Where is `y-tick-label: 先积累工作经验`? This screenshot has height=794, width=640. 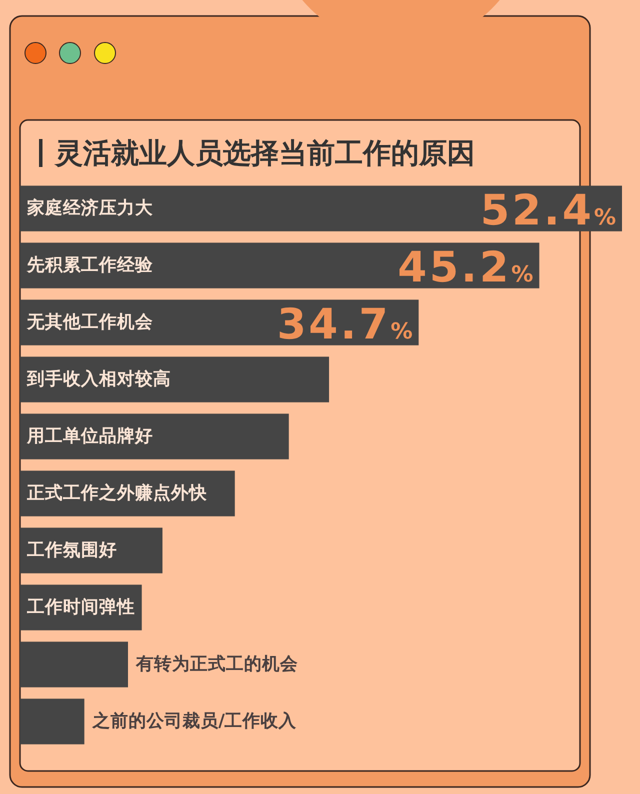 y-tick-label: 先积累工作经验 is located at coordinates (90, 265).